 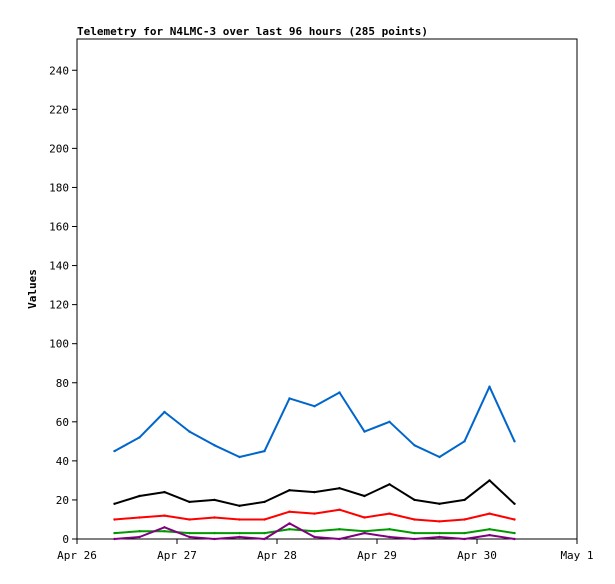 I want to click on x-tick-label: May 1, so click(x=576, y=555).